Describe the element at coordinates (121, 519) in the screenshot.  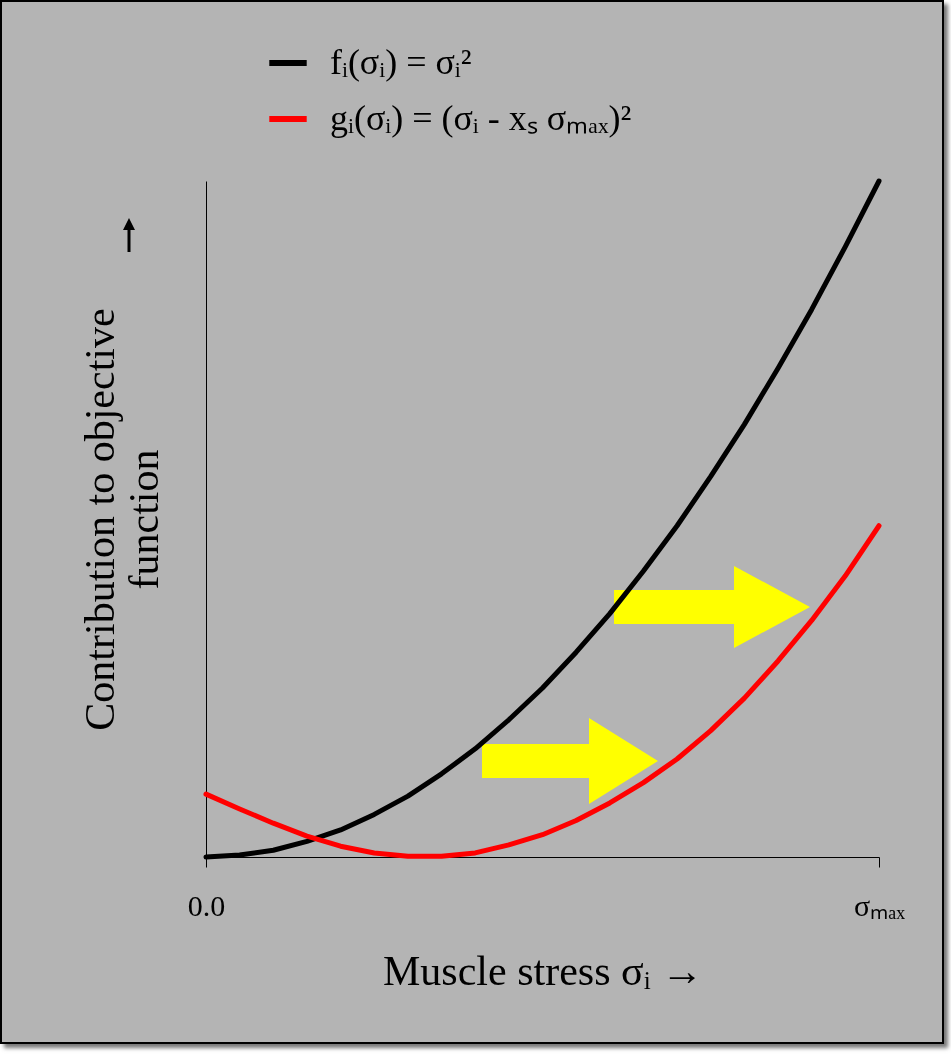
I see `y-axis-title: Contribution to objective function` at that location.